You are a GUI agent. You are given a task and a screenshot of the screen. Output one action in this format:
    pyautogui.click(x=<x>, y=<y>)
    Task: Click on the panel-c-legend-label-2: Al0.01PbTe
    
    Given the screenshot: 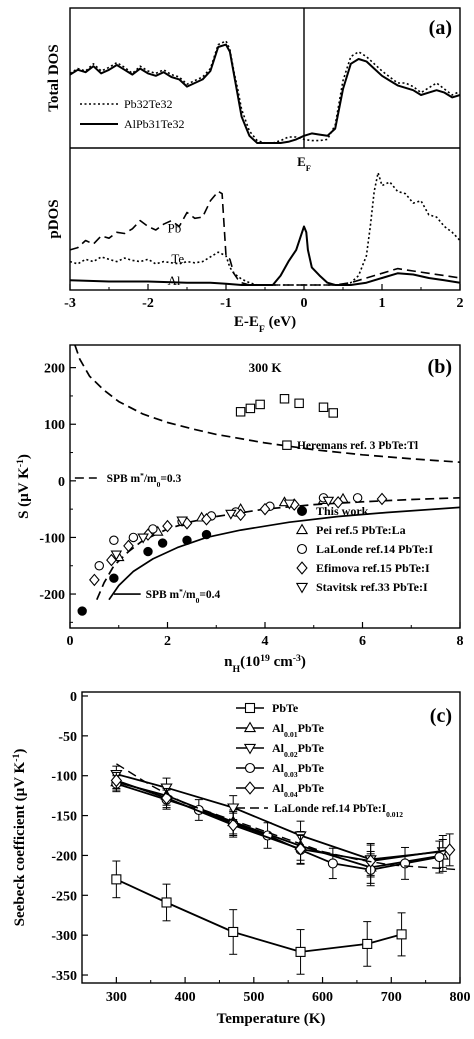 What is the action you would take?
    pyautogui.click(x=298, y=730)
    